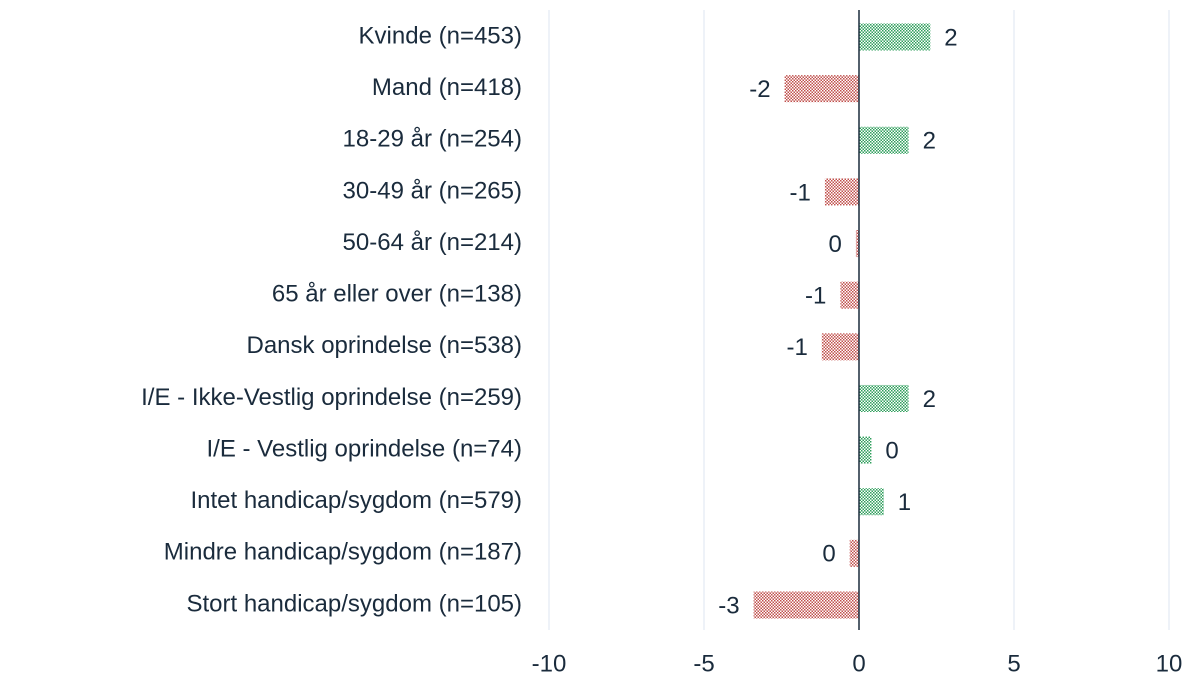 This screenshot has width=1189, height=684. I want to click on category-label: Kvinde (n=453), so click(440, 35).